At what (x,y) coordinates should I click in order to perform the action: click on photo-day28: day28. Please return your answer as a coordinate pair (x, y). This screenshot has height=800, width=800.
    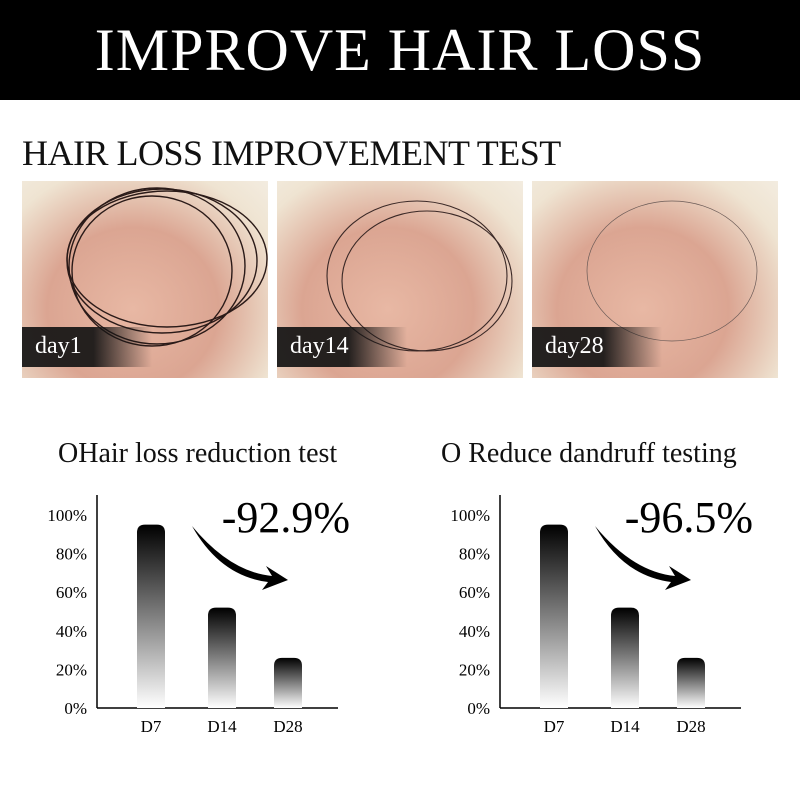
    Looking at the image, I should click on (655, 279).